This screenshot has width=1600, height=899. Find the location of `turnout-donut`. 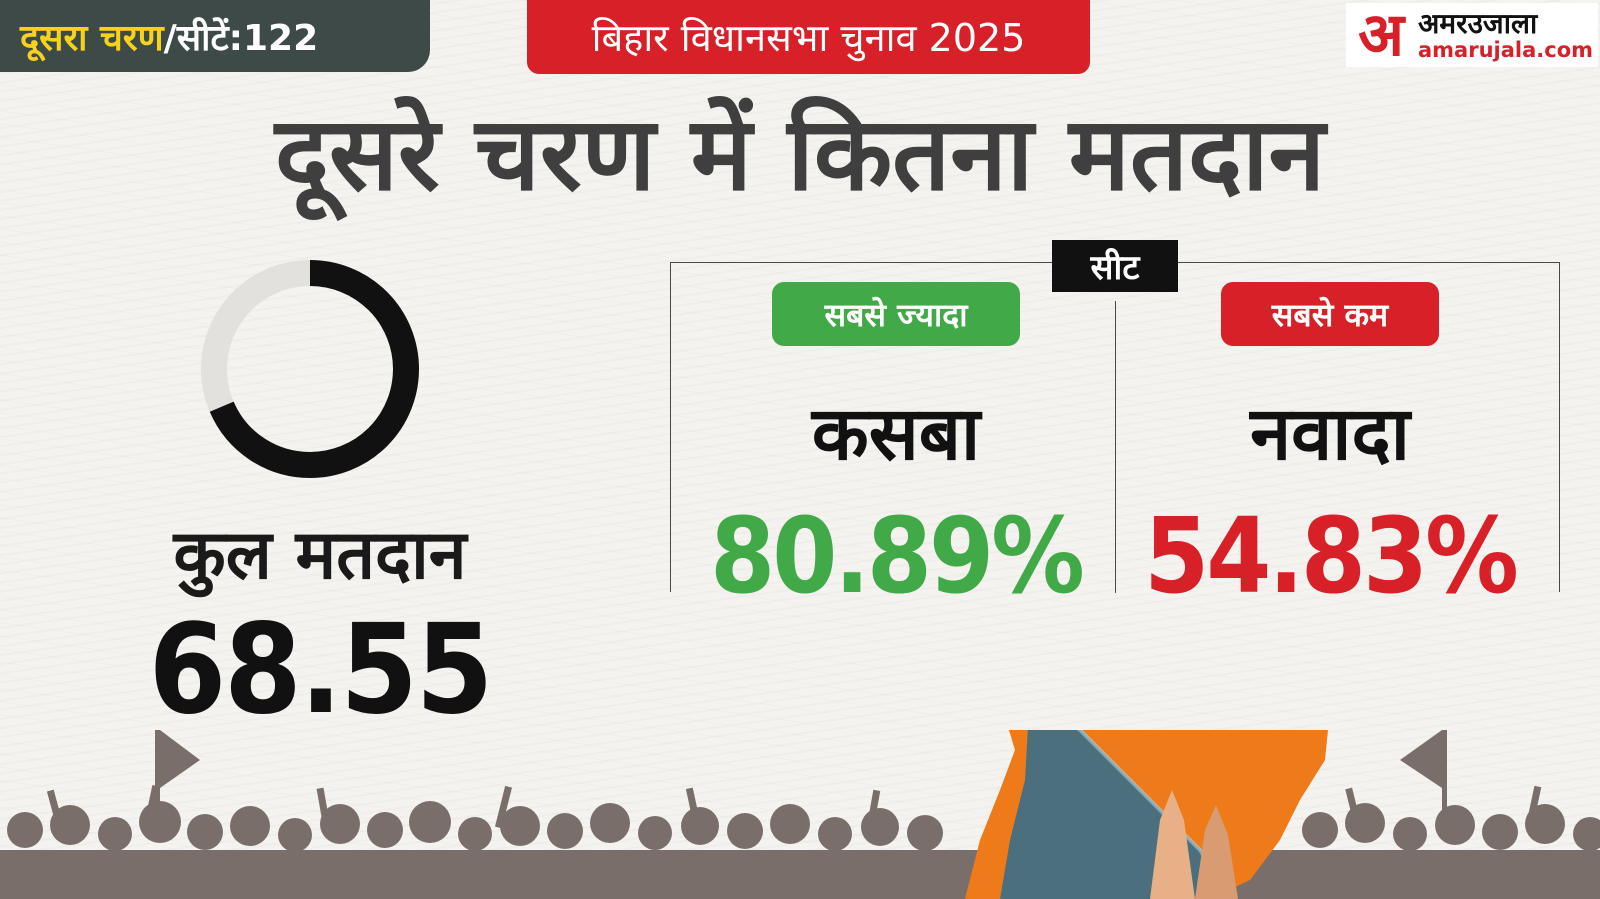

turnout-donut is located at coordinates (310, 369).